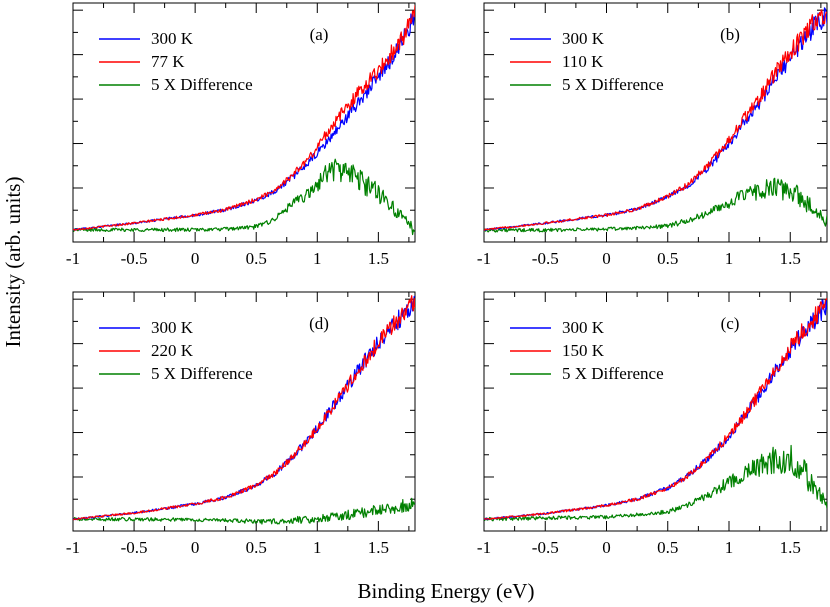 This screenshot has height=607, width=830. Describe the element at coordinates (446, 591) in the screenshot. I see `x-axis-title: Binding Energy (eV)` at that location.